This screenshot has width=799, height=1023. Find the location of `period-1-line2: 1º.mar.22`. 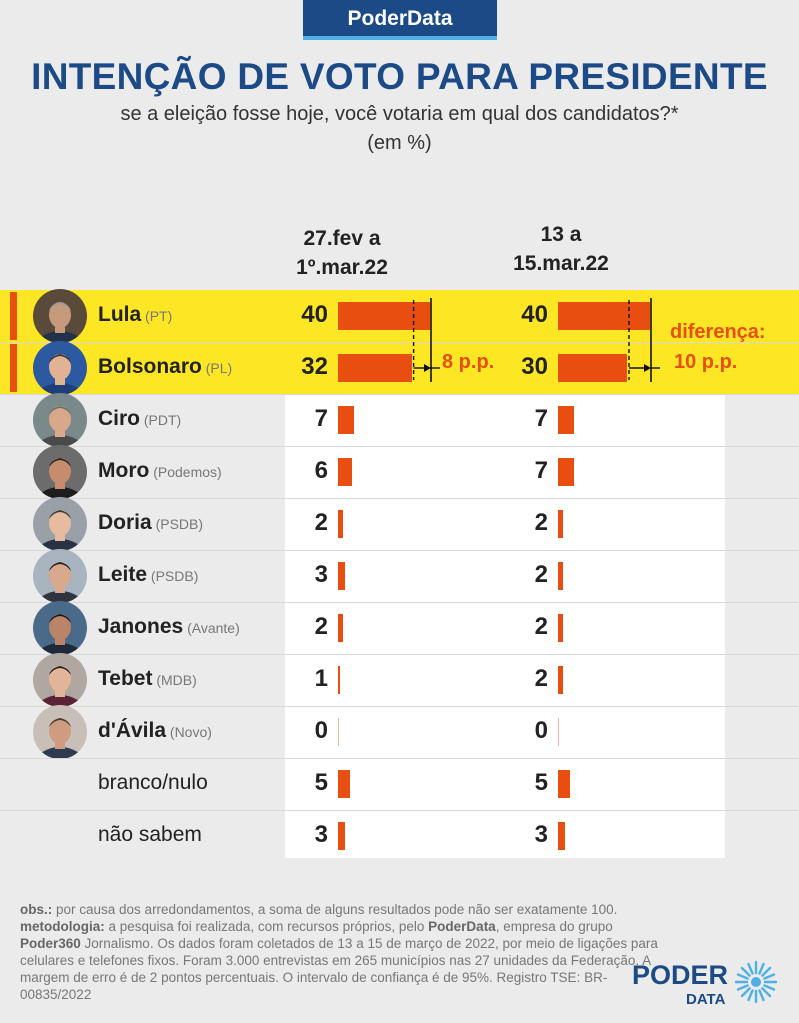

period-1-line2: 1º.mar.22 is located at coordinates (342, 267).